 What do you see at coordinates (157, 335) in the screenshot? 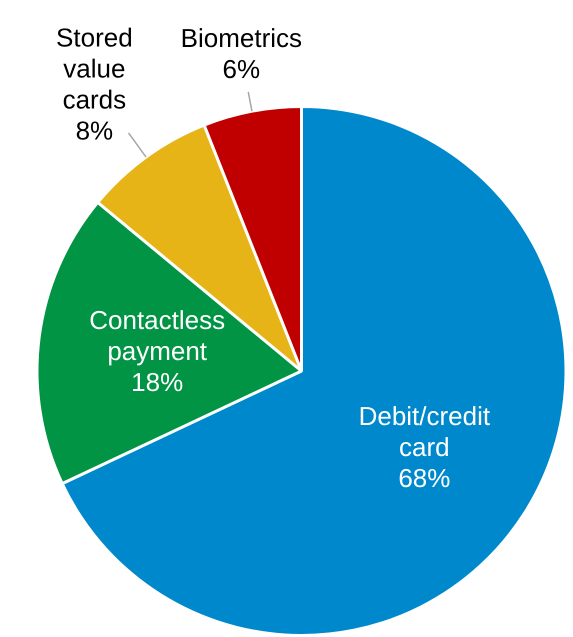
I see `slice-label: Contactless payment` at bounding box center [157, 335].